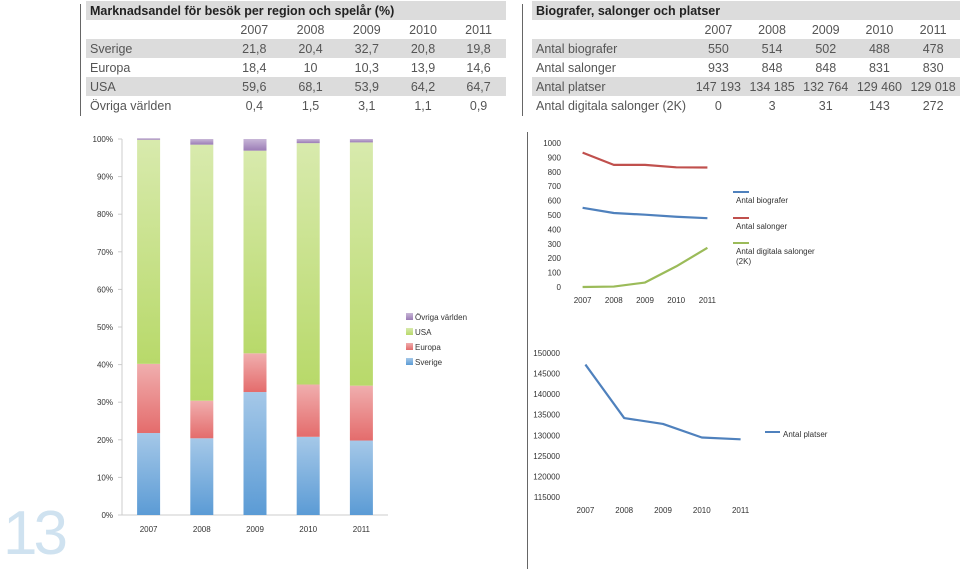  Describe the element at coordinates (826, 67) in the screenshot. I see `cell: 848` at that location.